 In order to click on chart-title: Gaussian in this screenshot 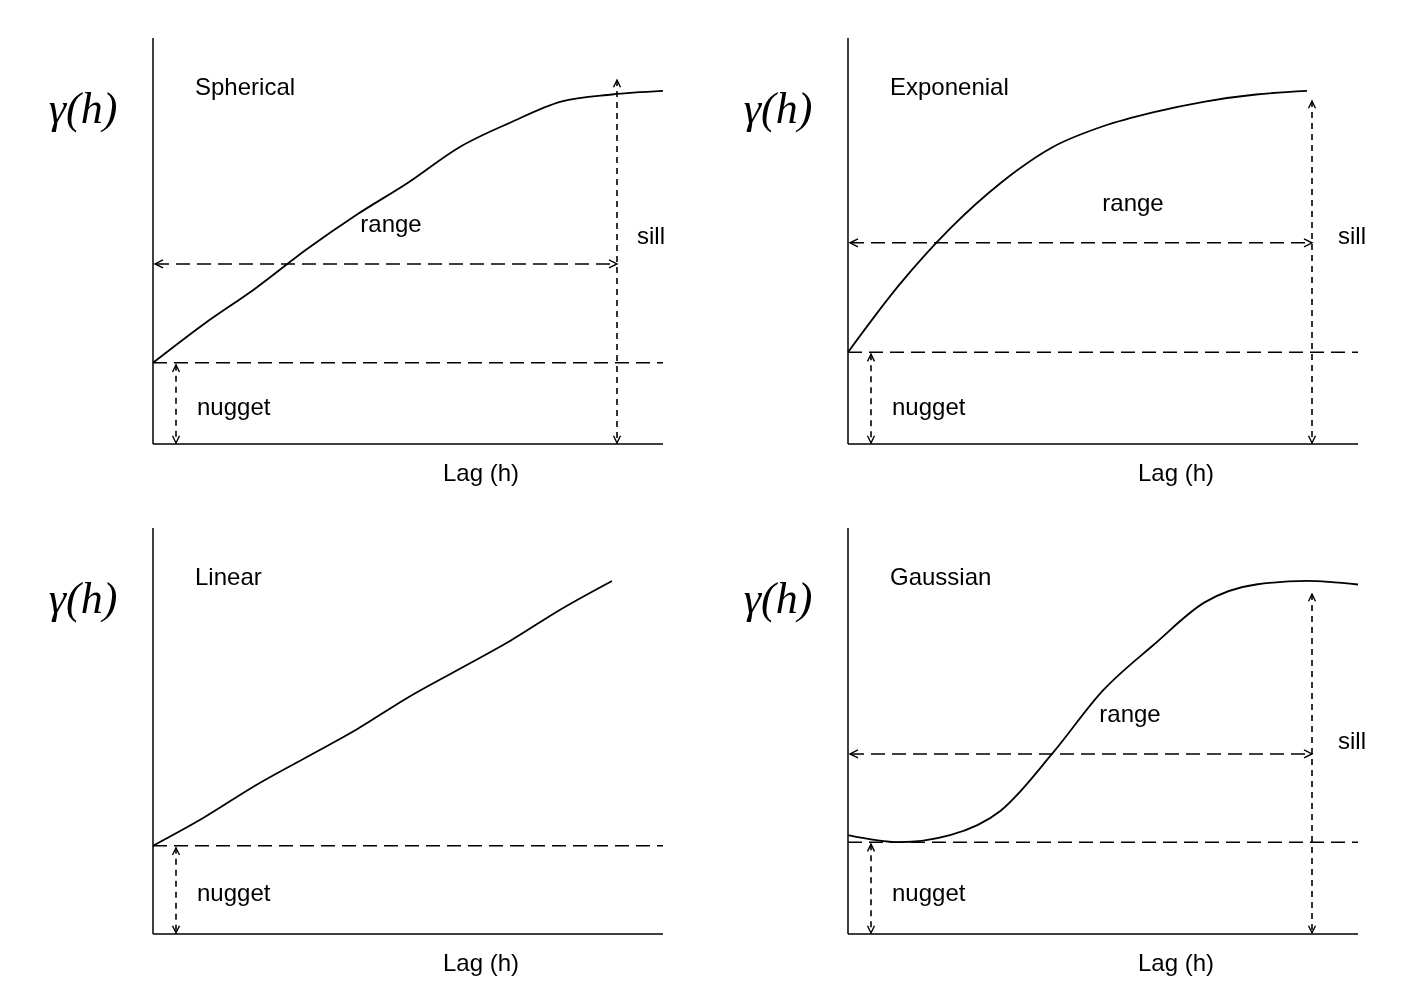, I will do `click(941, 576)`.